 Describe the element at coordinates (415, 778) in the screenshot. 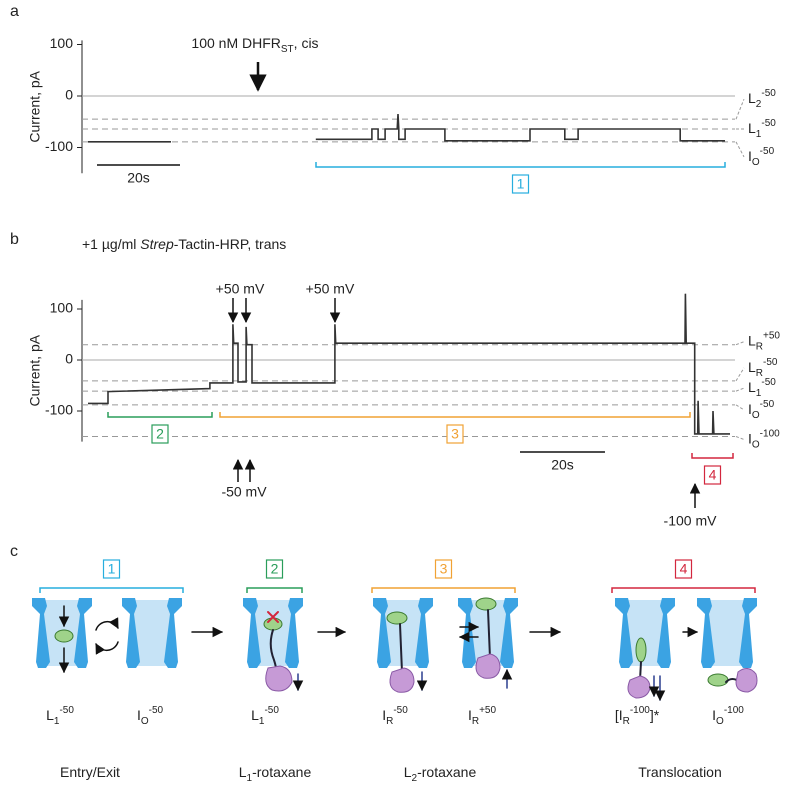

I see `text-part: 2` at that location.